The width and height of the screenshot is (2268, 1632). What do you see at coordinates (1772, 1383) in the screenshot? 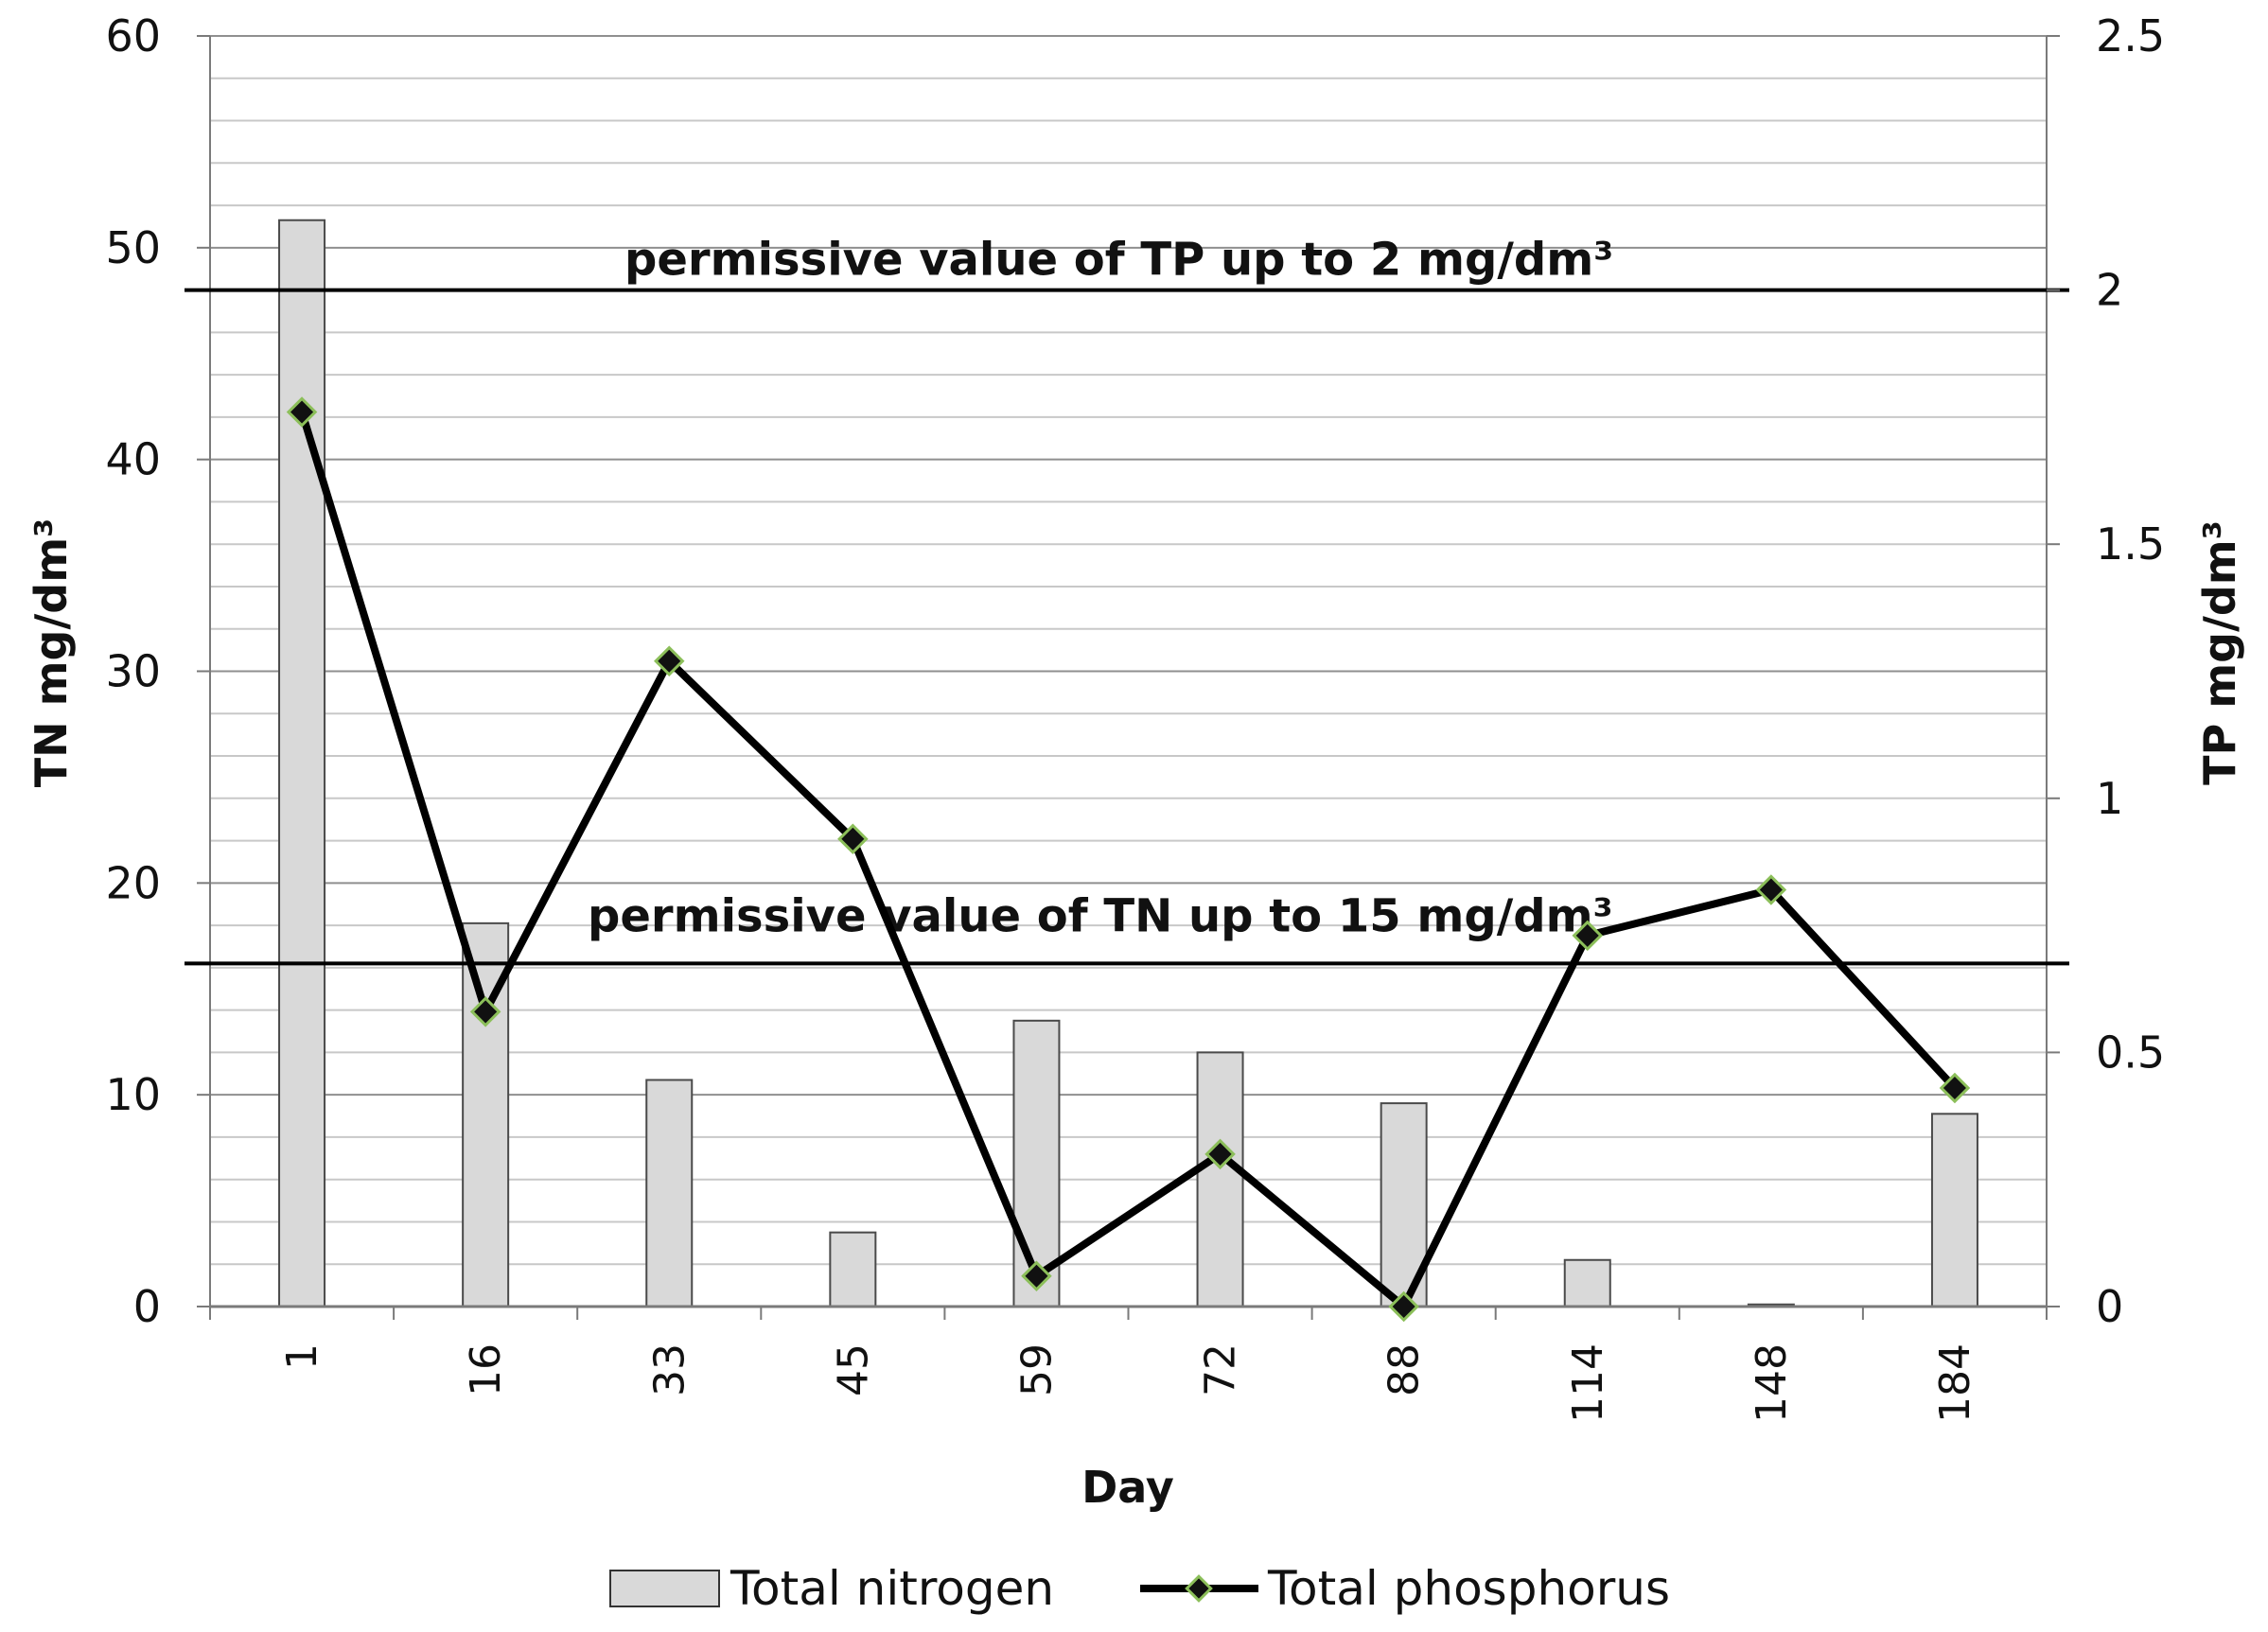
I see `x-tick-label: 148` at bounding box center [1772, 1383].